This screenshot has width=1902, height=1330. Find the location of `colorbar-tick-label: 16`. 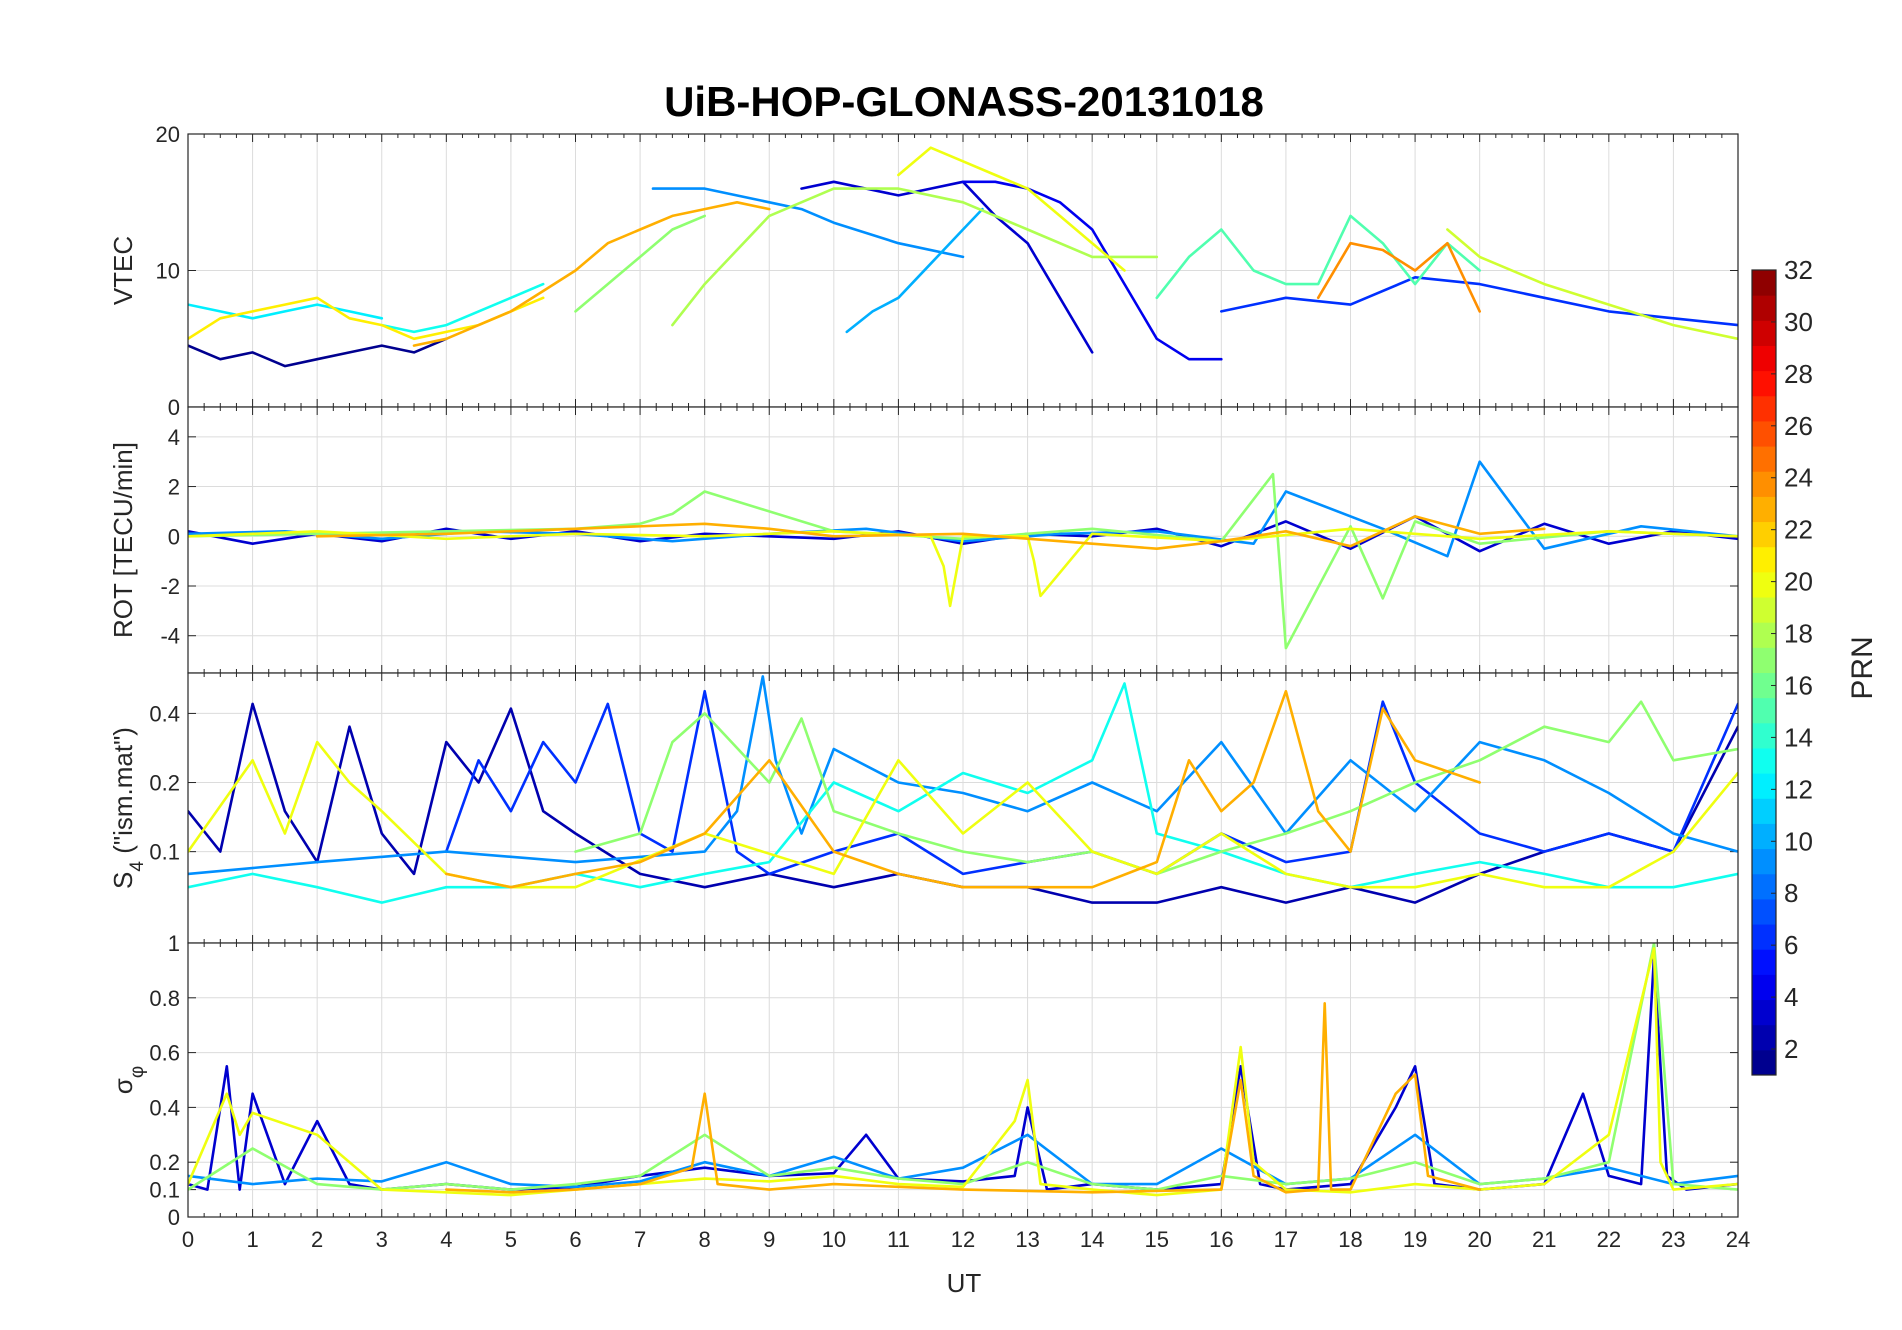

colorbar-tick-label: 16 is located at coordinates (1798, 685).